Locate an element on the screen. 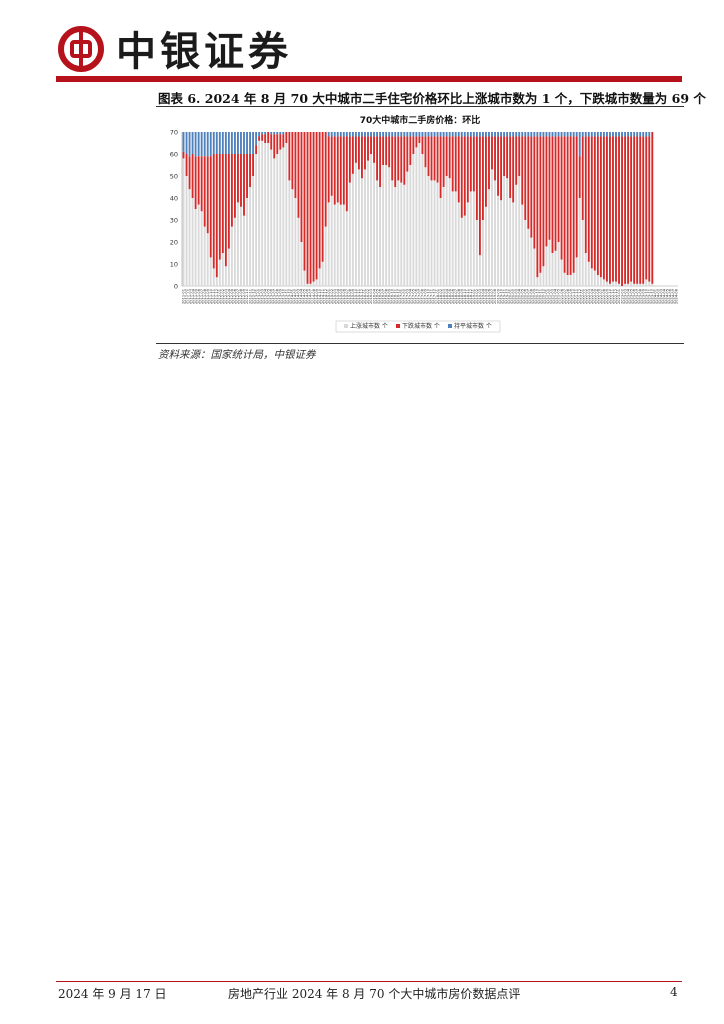 The height and width of the screenshot is (1024, 724). x-tick-label: 2014-04 is located at coordinates (302, 296).